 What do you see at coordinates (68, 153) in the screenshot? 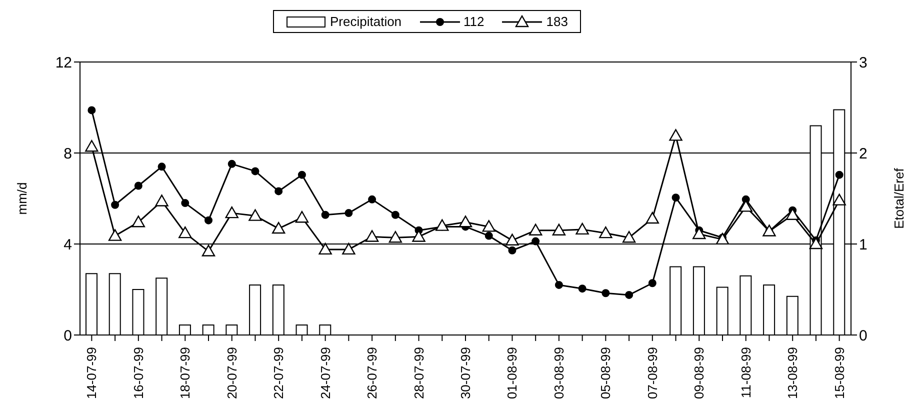
I see `y-tick-label: 8` at bounding box center [68, 153].